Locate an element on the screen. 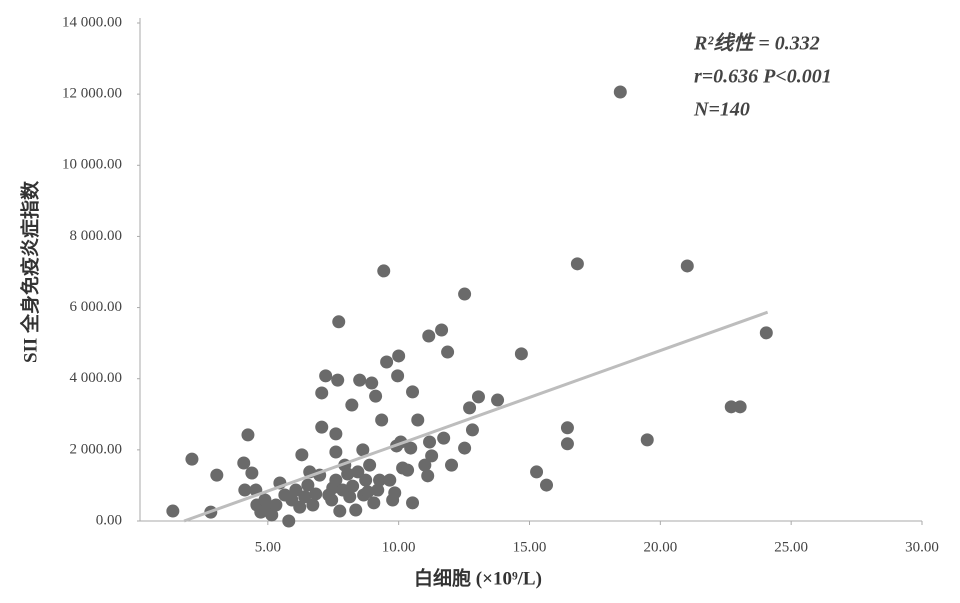 This screenshot has width=960, height=603. y-tick-label: 10 000.00 is located at coordinates (92, 165).